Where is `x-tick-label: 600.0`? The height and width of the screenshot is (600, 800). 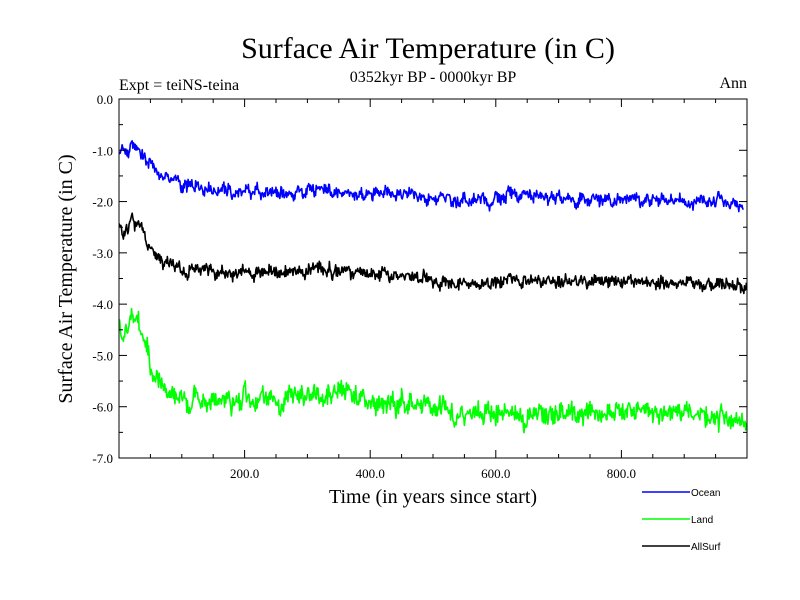
x-tick-label: 600.0 is located at coordinates (495, 473).